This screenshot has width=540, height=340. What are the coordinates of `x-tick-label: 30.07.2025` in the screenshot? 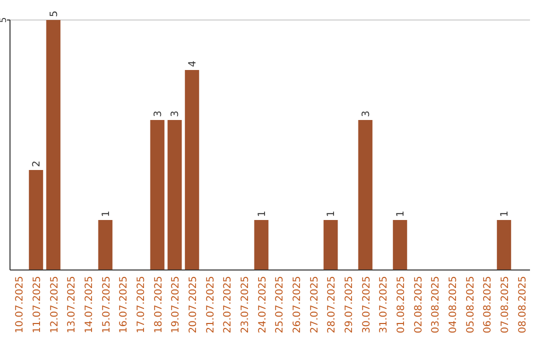 It's located at (366, 305).